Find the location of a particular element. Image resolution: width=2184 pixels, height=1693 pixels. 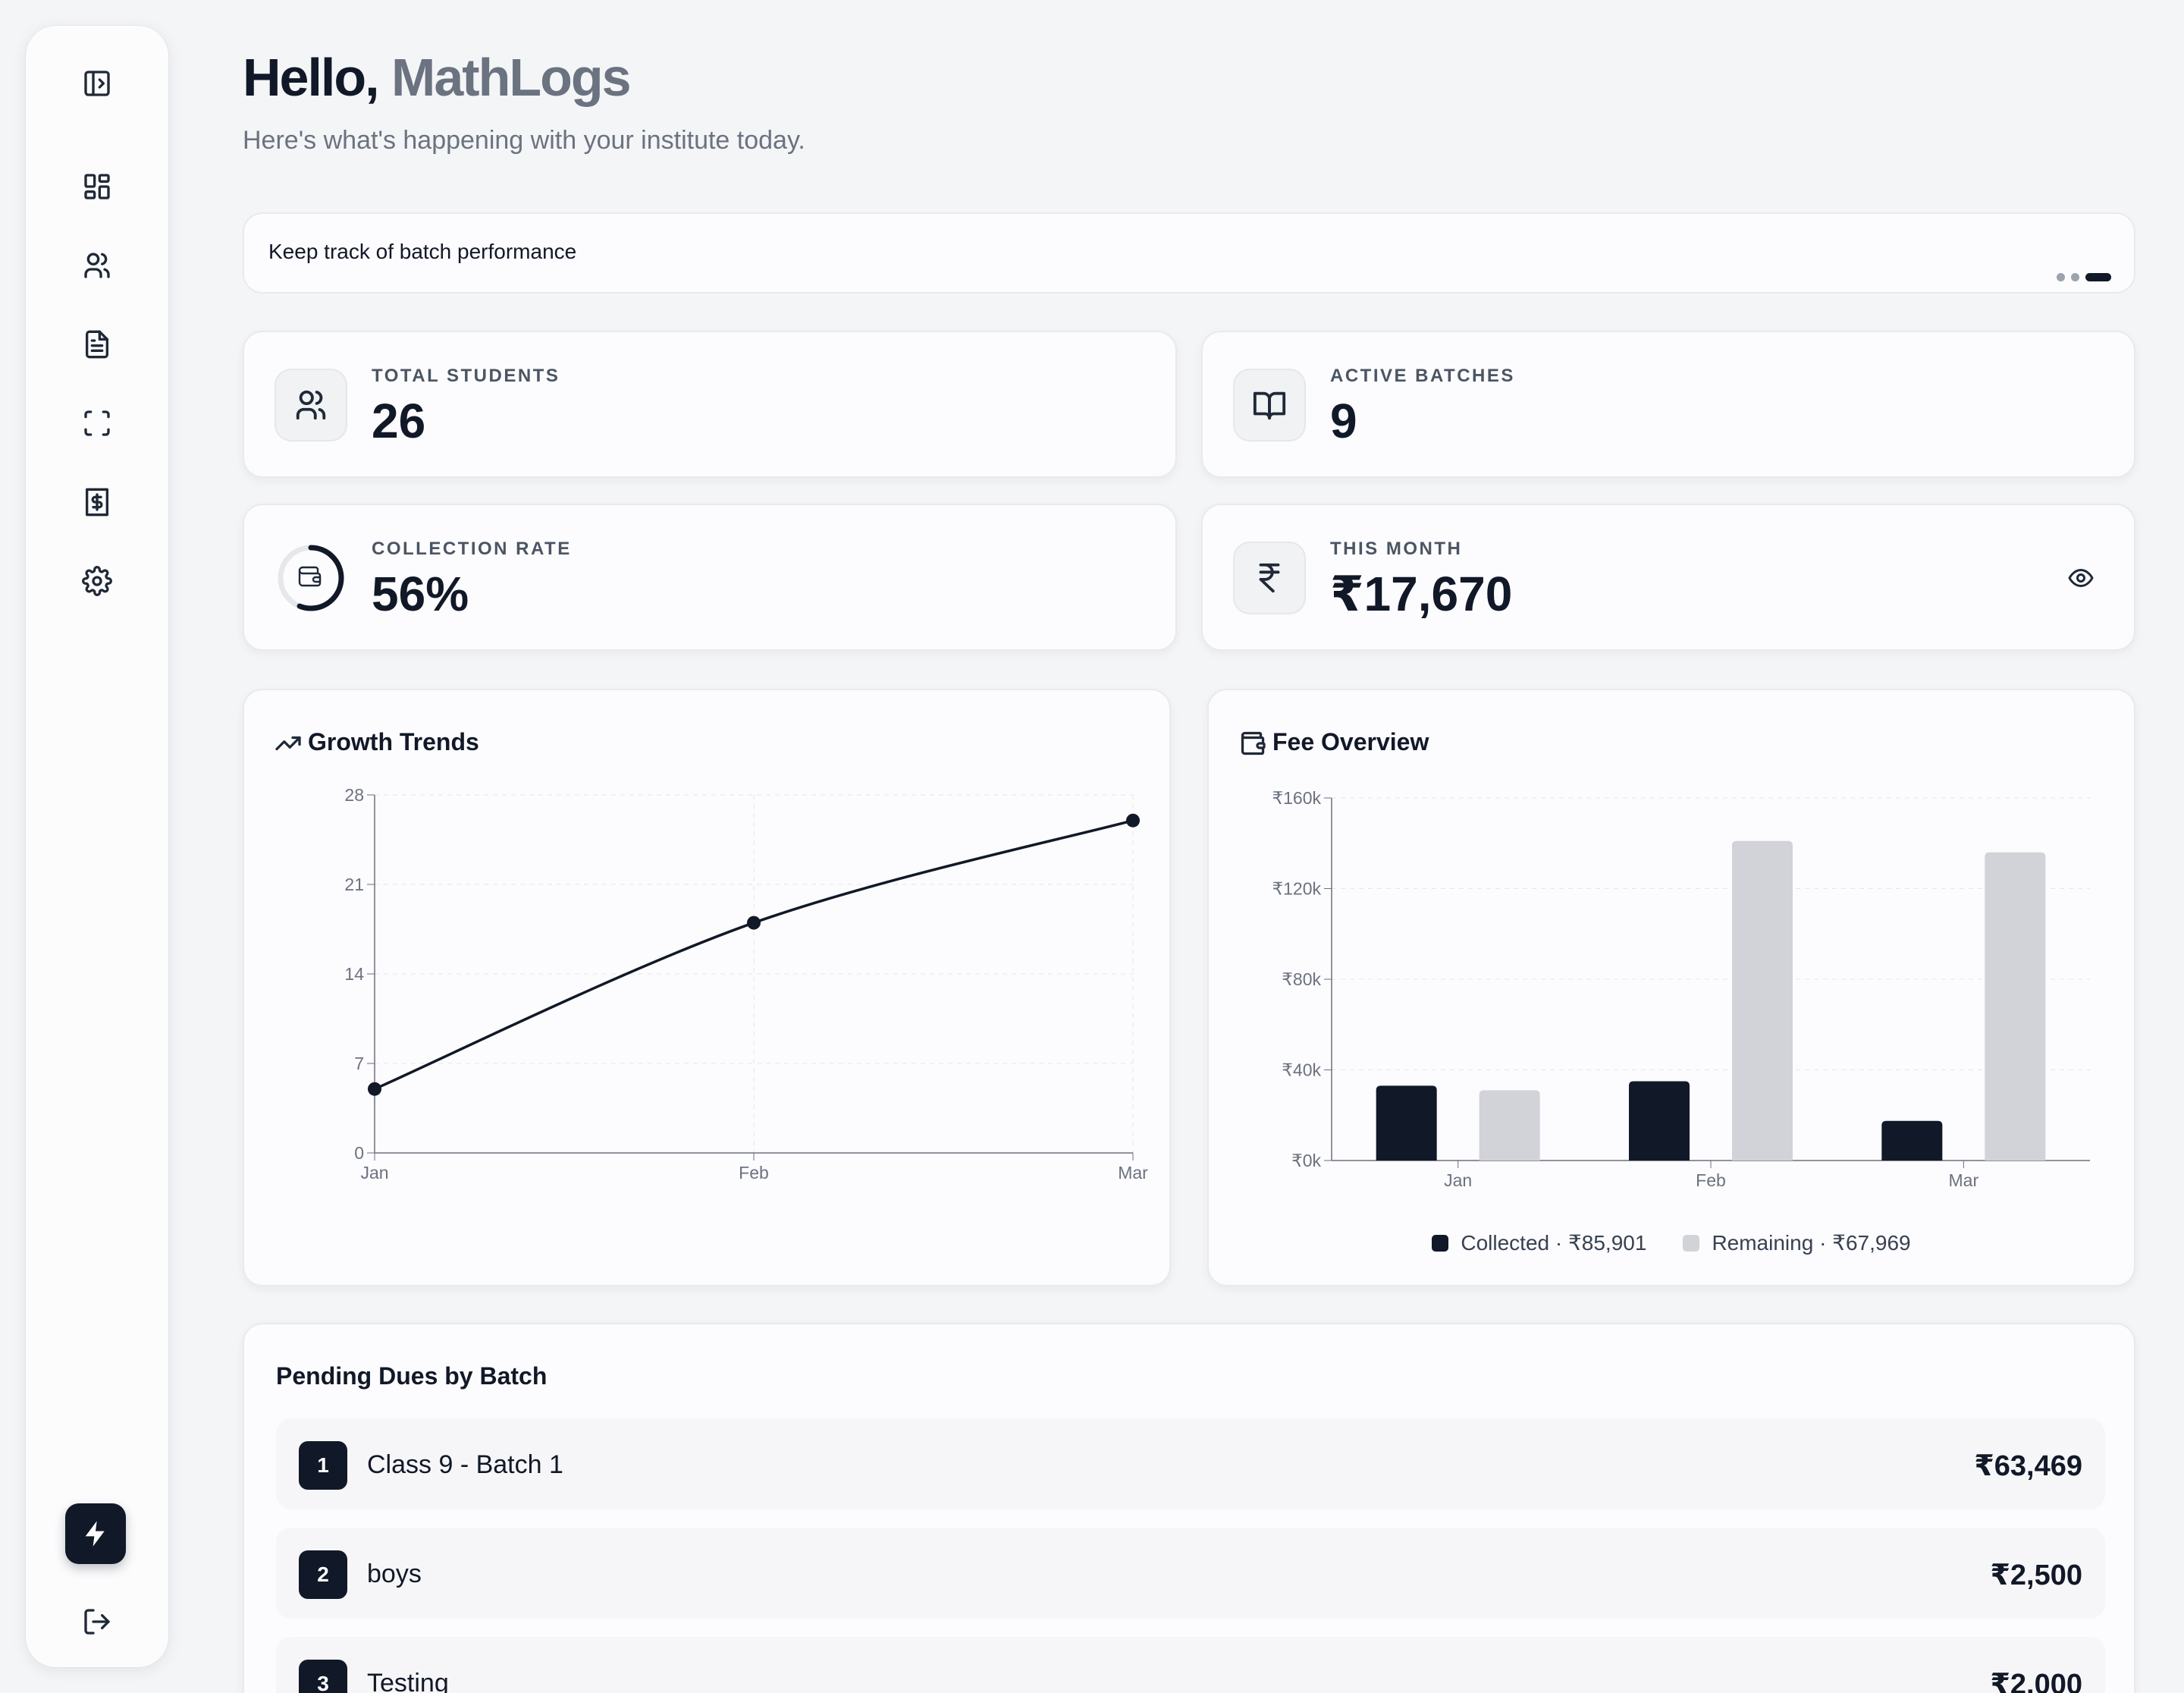

y-tick-label: ₹80k is located at coordinates (1301, 979).